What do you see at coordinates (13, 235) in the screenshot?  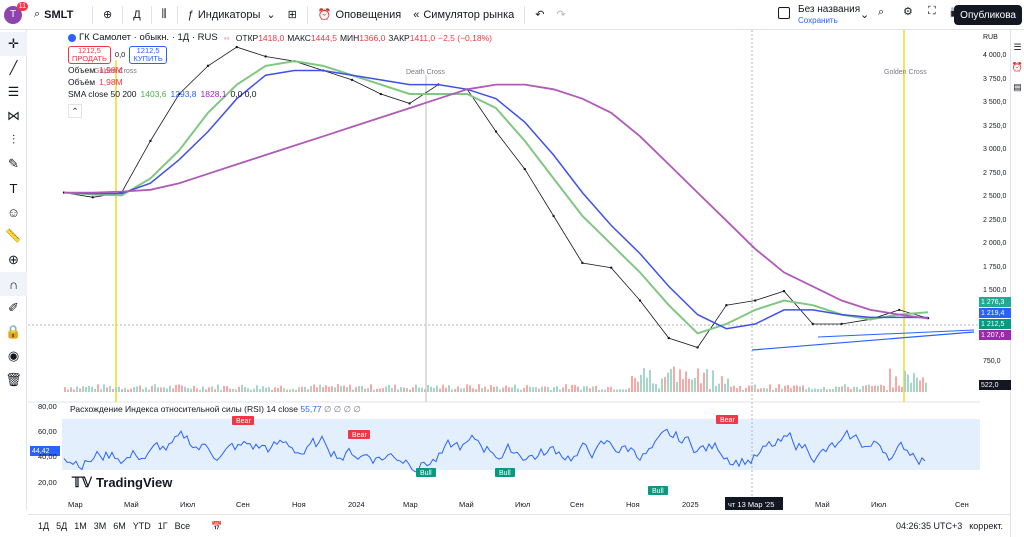 I see `ruler-icon: 📏` at bounding box center [13, 235].